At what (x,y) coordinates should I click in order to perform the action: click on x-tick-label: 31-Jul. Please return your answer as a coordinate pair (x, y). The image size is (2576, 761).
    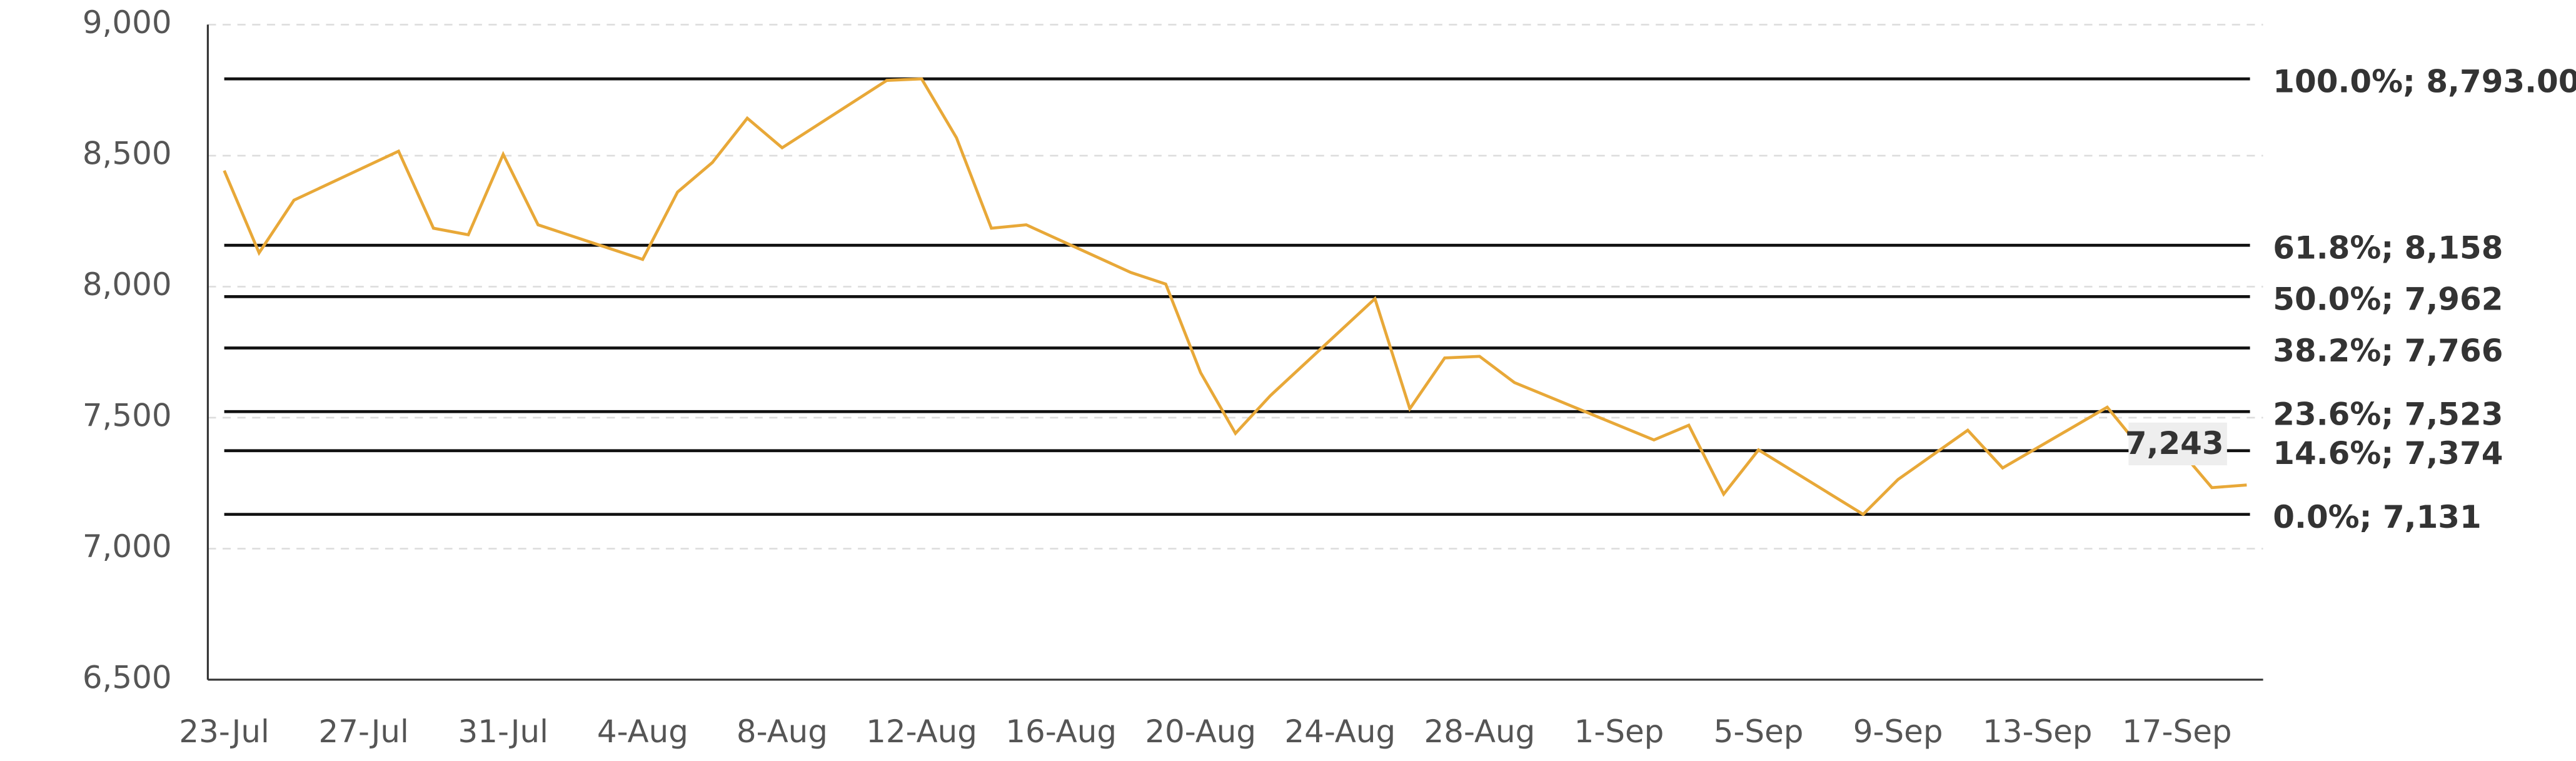
    Looking at the image, I should click on (503, 731).